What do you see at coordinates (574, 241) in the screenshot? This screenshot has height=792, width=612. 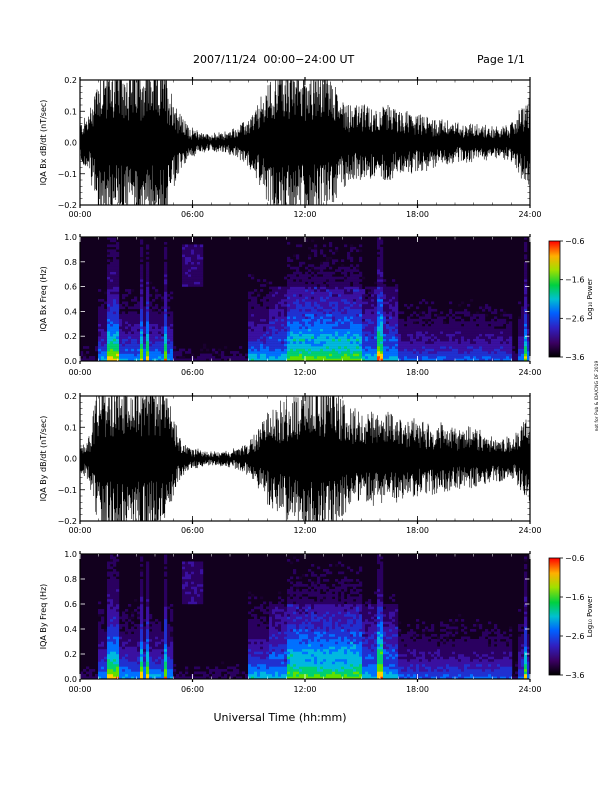 I see `panel-2-colorbar-label: −0.6` at bounding box center [574, 241].